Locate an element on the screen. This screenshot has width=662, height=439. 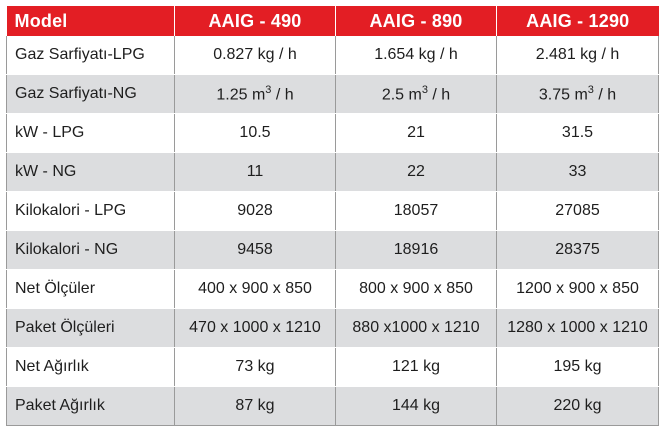
row-label: Net Ağırlık is located at coordinates (90, 367).